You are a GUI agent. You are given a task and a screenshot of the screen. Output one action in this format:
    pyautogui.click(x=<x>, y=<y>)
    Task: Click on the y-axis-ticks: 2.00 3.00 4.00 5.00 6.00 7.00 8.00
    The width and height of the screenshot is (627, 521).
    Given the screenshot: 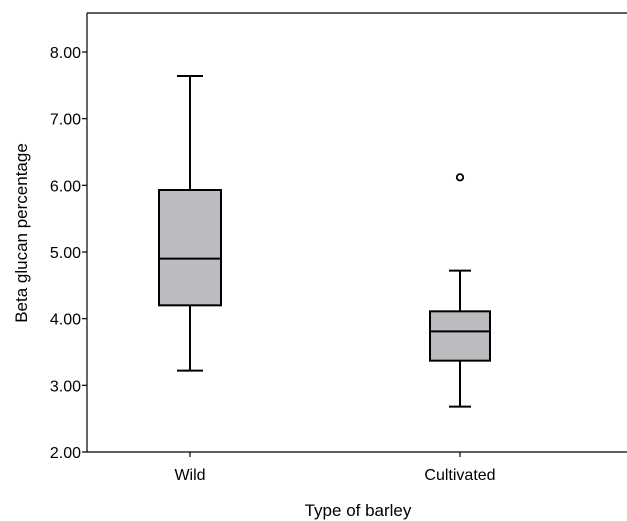 What is the action you would take?
    pyautogui.click(x=68, y=253)
    